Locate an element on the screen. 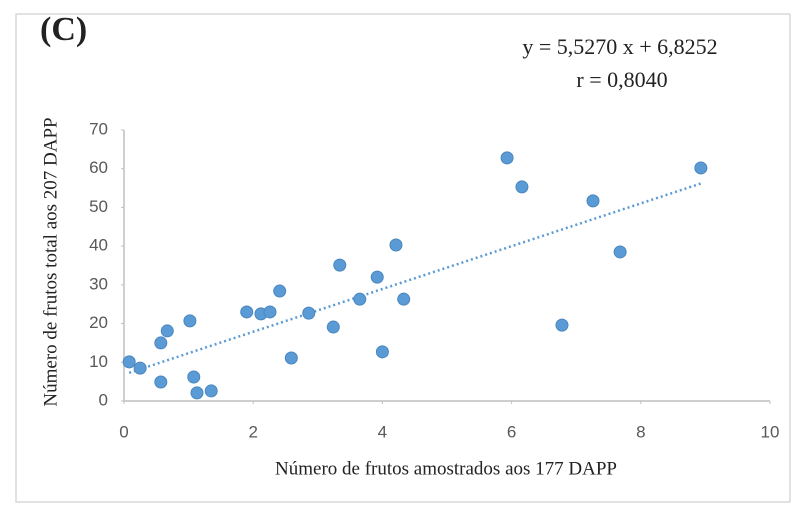 This screenshot has height=506, width=803. y-tick-label: 10 is located at coordinates (98, 361).